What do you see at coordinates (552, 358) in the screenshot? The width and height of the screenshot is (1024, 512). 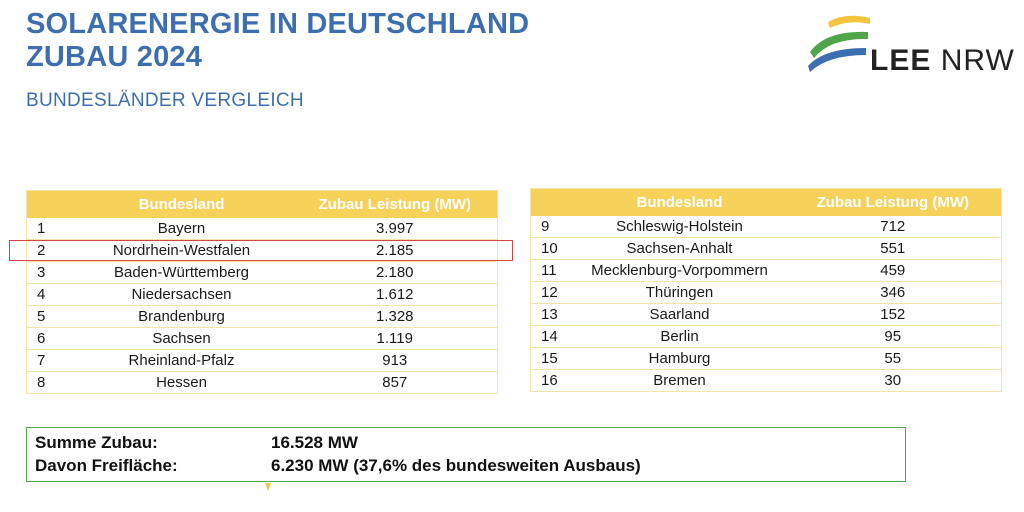 I see `rank-cell: 15` at bounding box center [552, 358].